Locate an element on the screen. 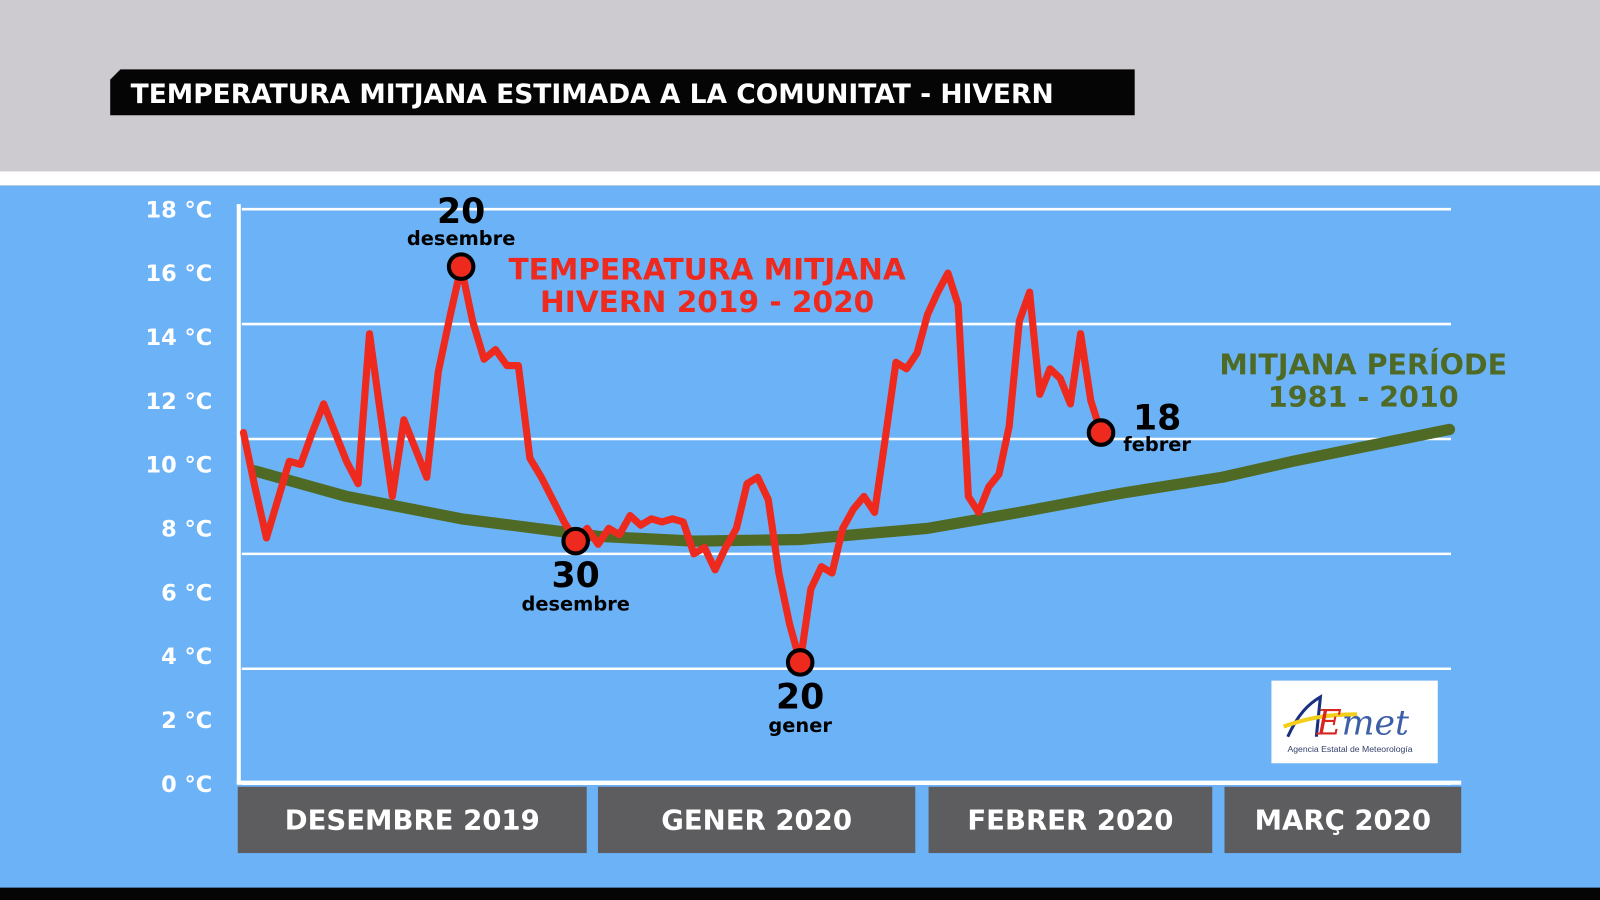 The width and height of the screenshot is (1600, 900). month-label: DESEMBRE 2019 is located at coordinates (412, 821).